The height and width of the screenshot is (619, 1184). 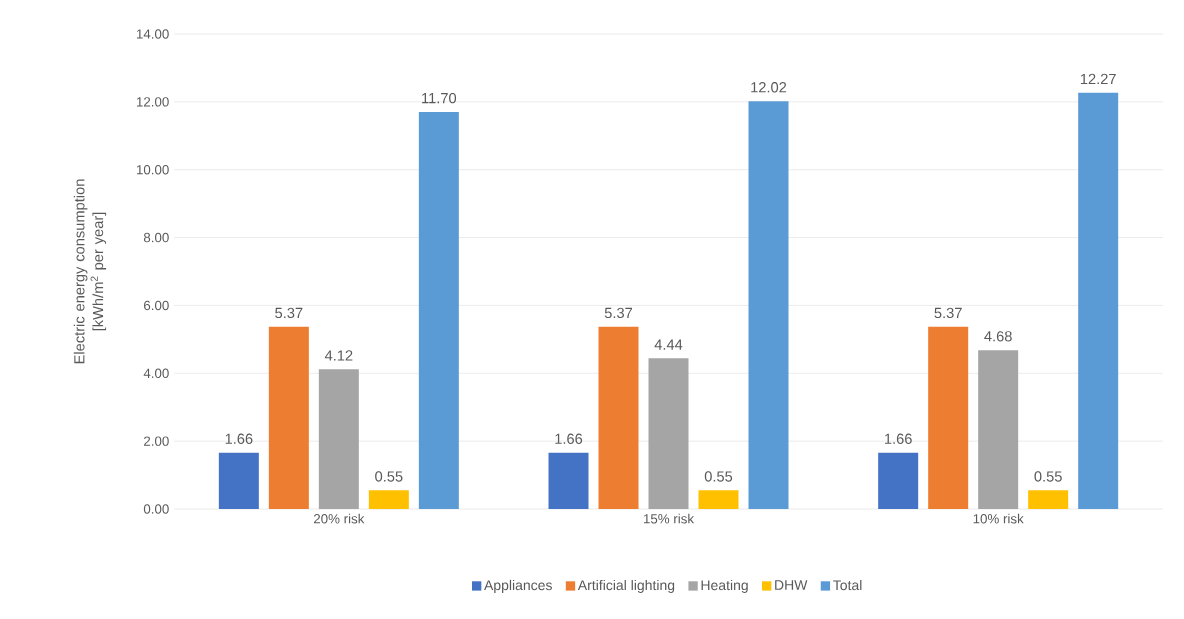 What do you see at coordinates (152, 170) in the screenshot?
I see `y-tick-label: 10.00` at bounding box center [152, 170].